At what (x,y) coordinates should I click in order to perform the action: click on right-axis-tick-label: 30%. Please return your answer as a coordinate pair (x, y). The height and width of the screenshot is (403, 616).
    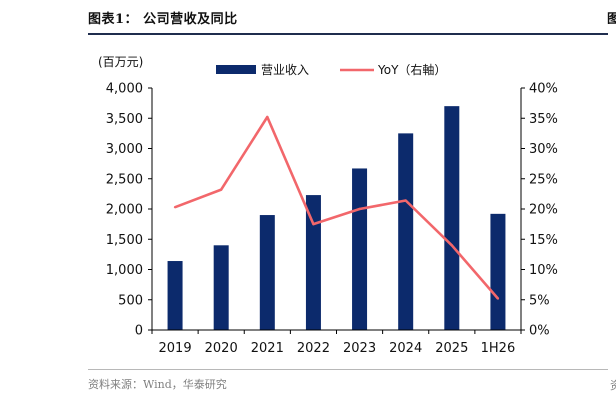
    Looking at the image, I should click on (543, 149).